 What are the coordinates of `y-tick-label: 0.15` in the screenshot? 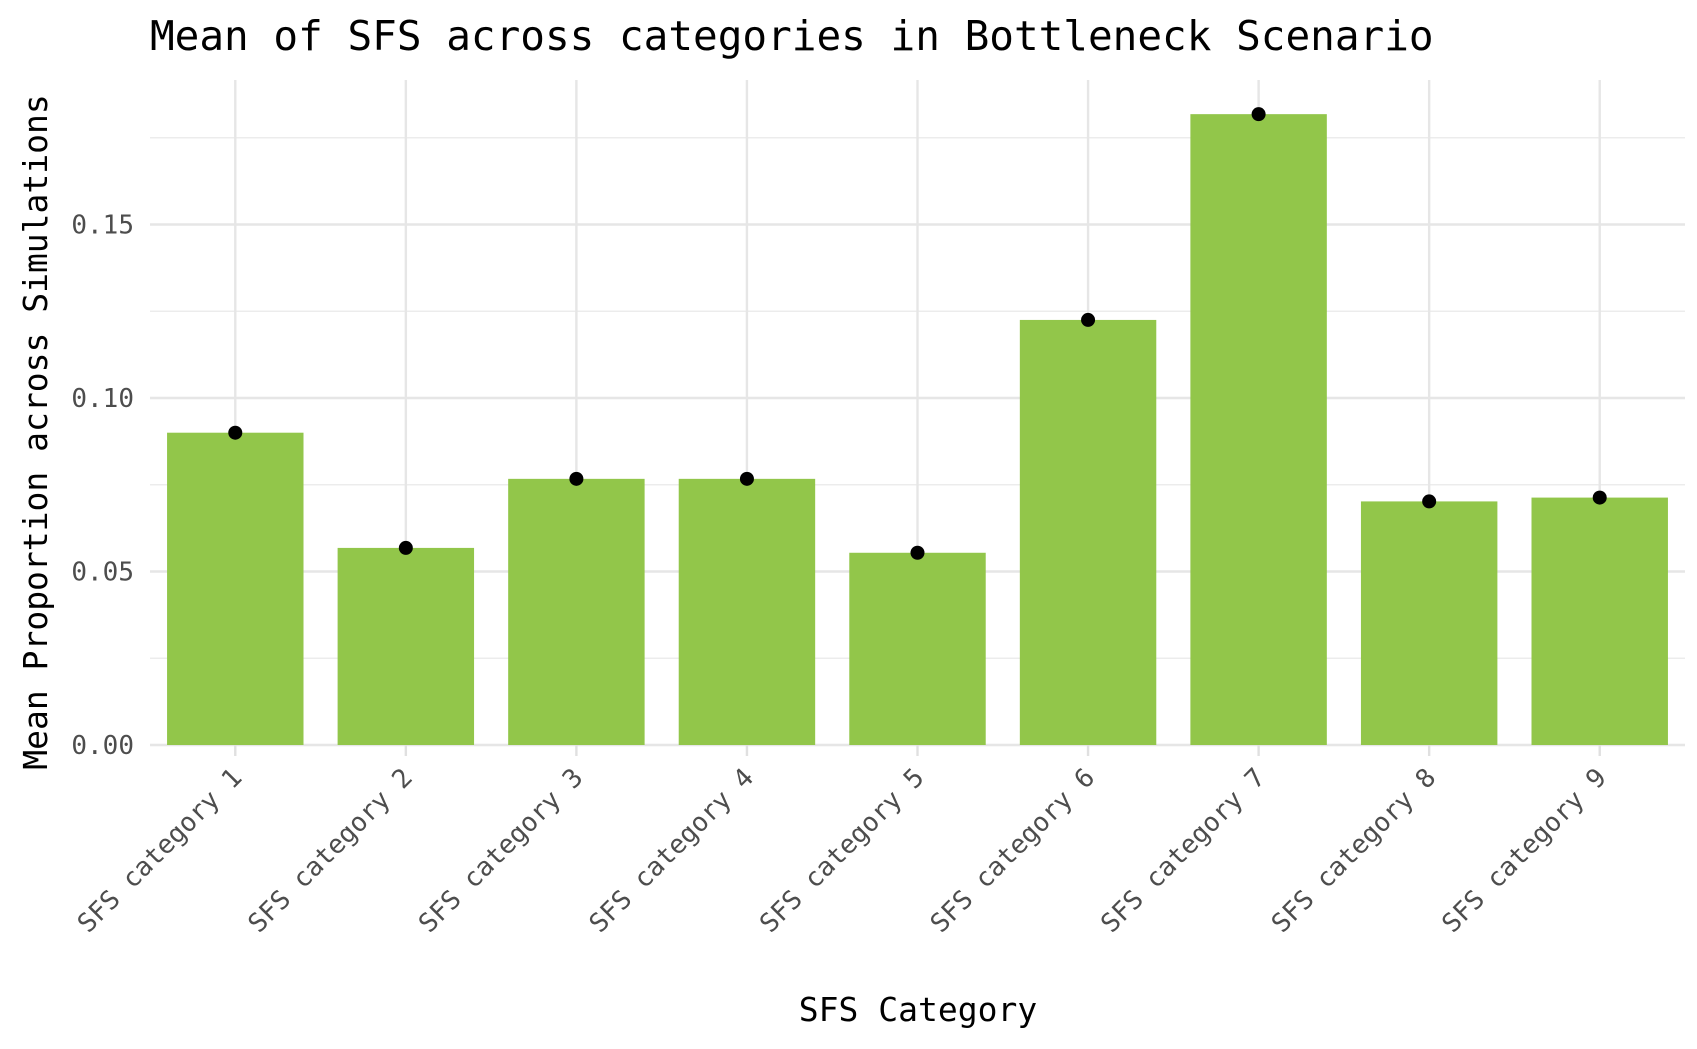 It's located at (102, 226).